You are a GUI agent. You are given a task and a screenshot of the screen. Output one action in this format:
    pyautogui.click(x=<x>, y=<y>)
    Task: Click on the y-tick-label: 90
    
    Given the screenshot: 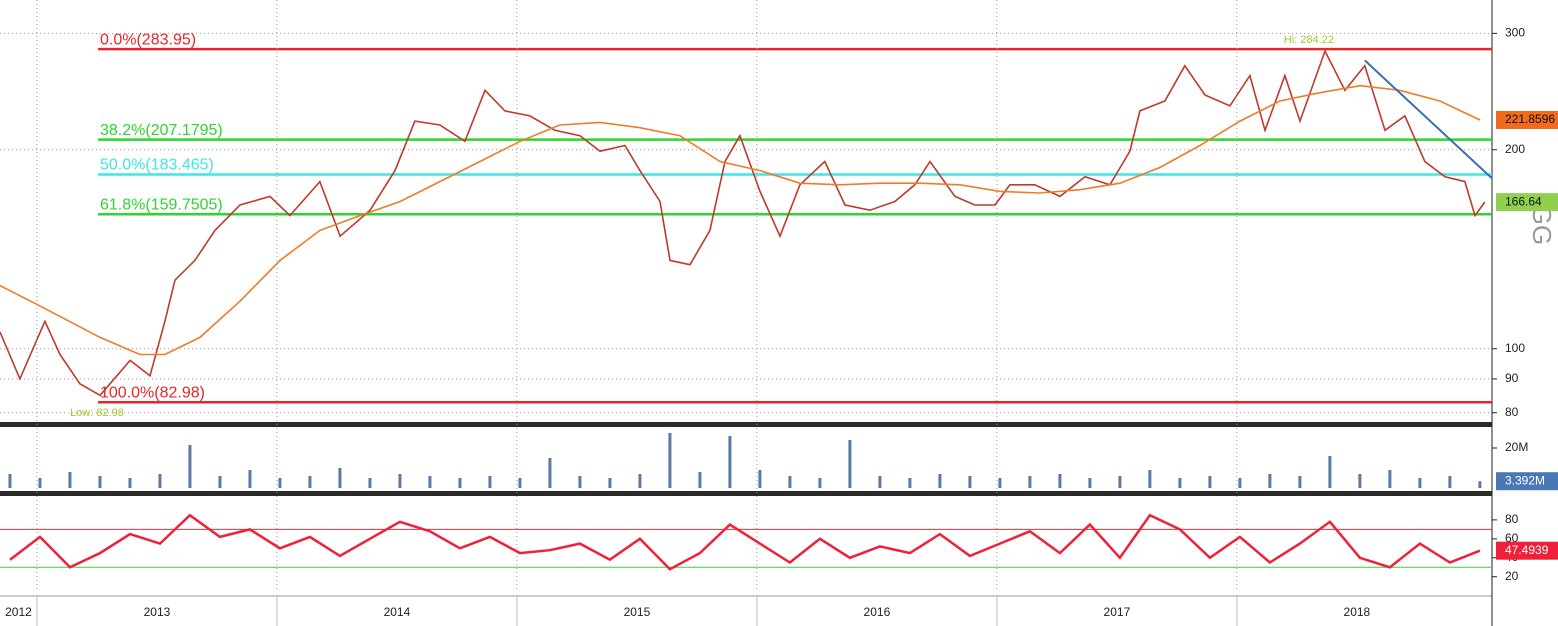 What is the action you would take?
    pyautogui.click(x=1512, y=378)
    